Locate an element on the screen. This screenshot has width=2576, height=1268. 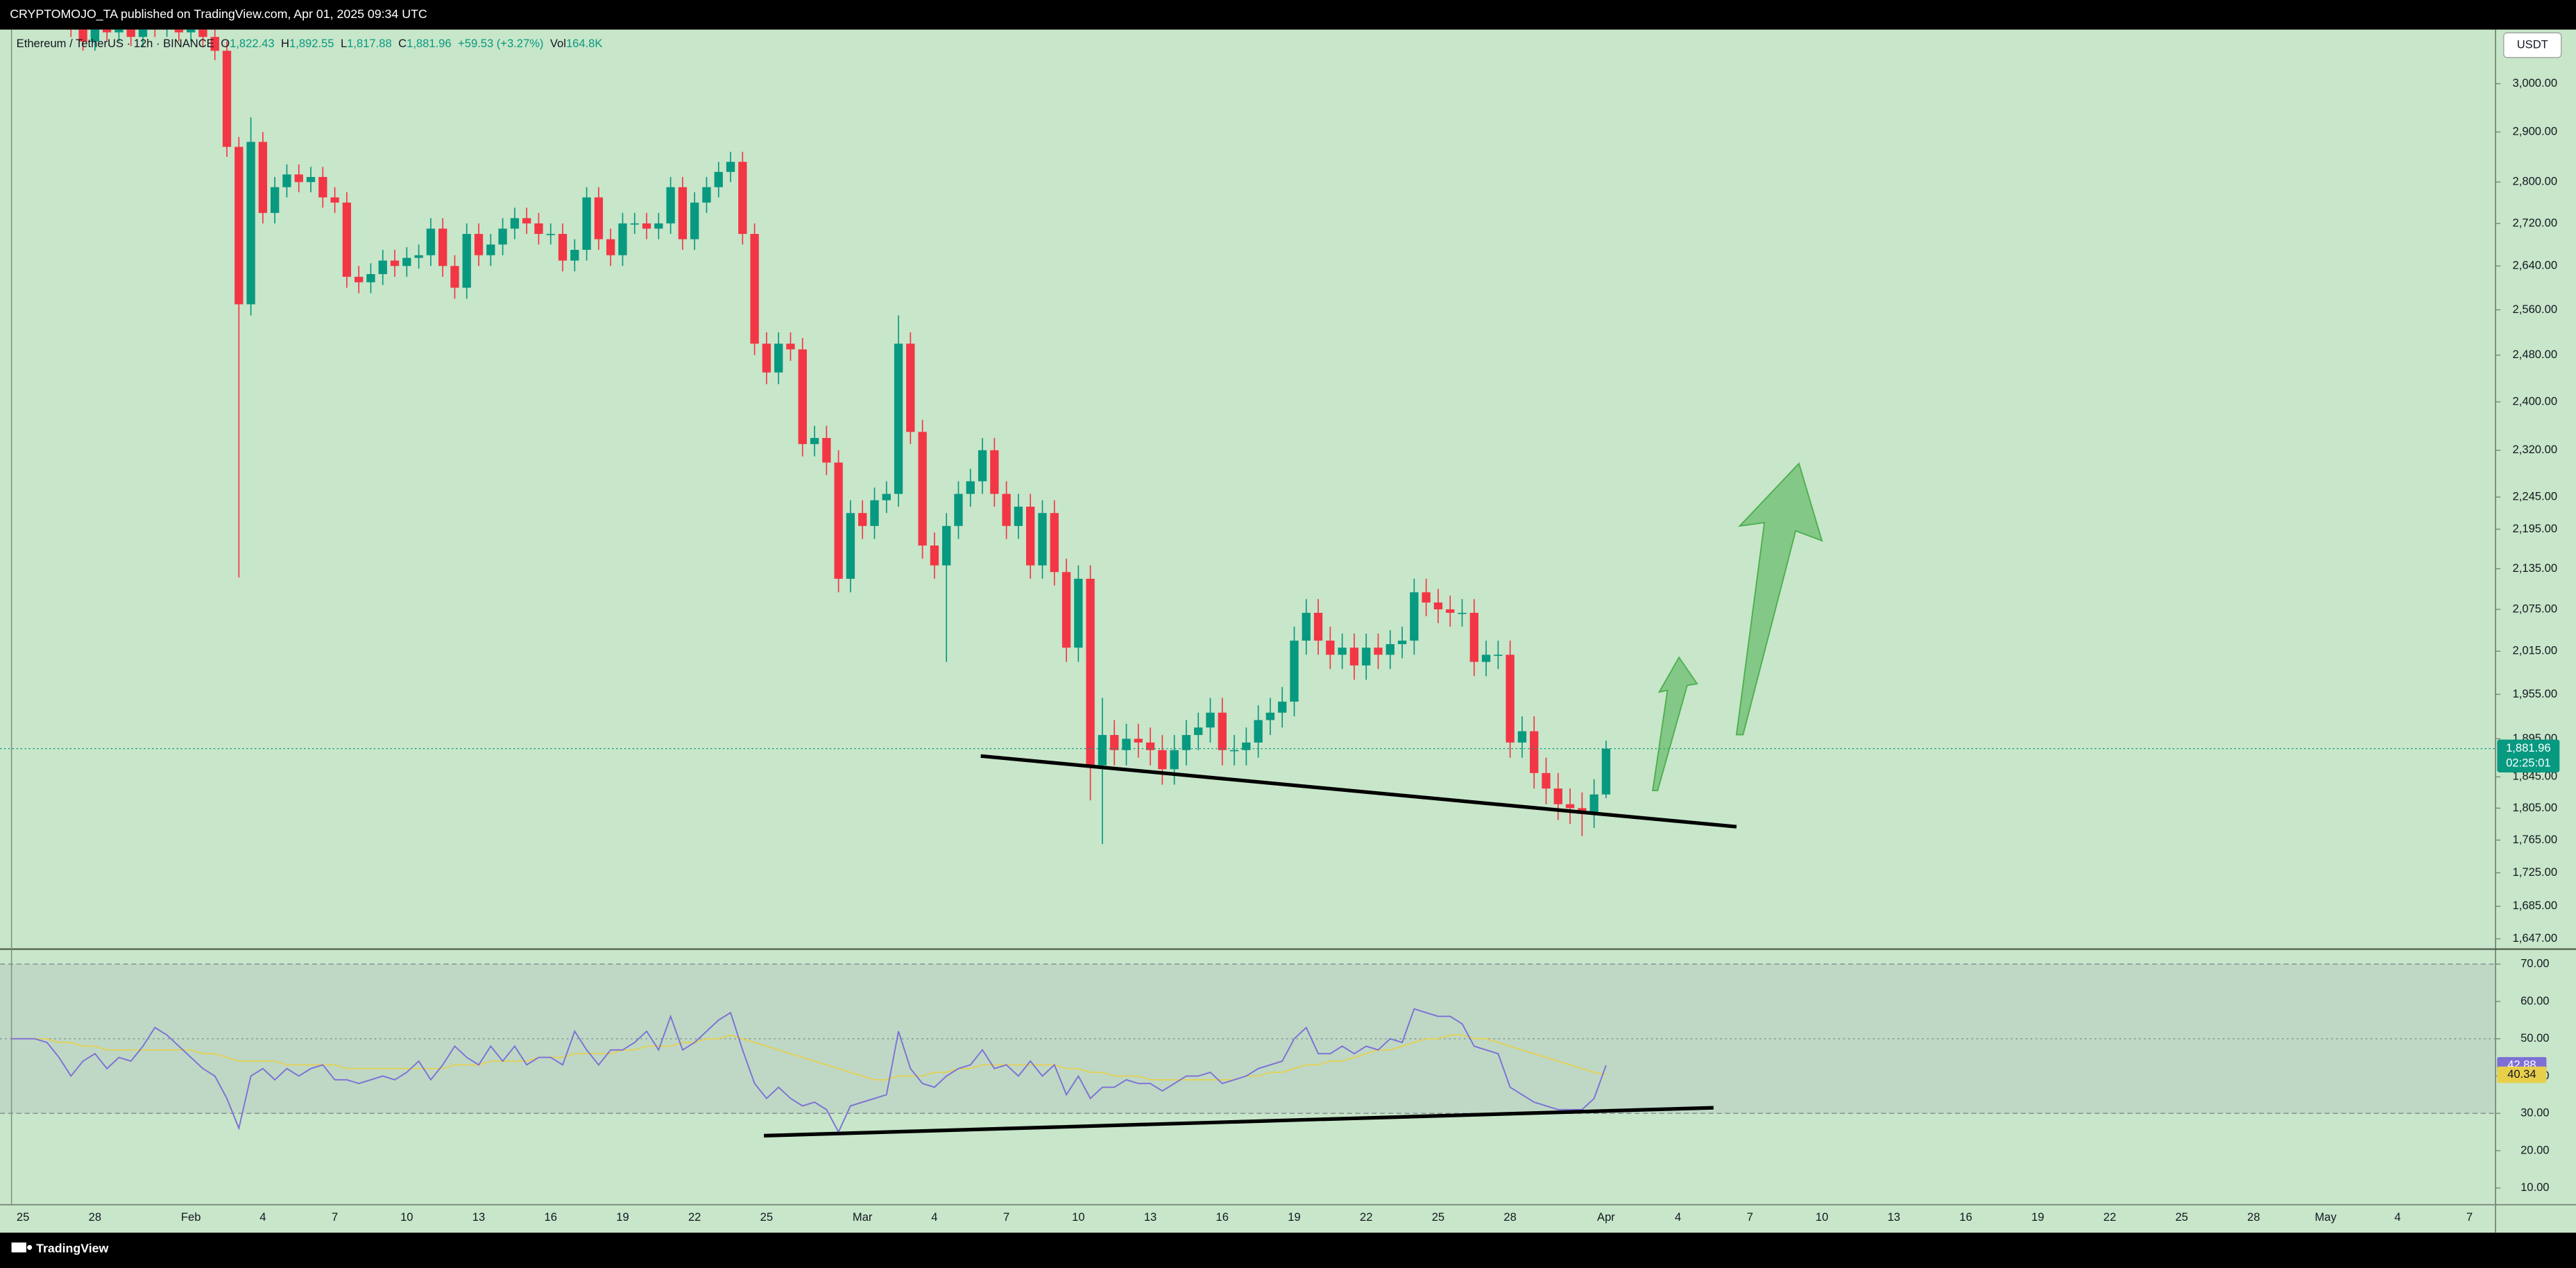
legend-key: C is located at coordinates (402, 43).